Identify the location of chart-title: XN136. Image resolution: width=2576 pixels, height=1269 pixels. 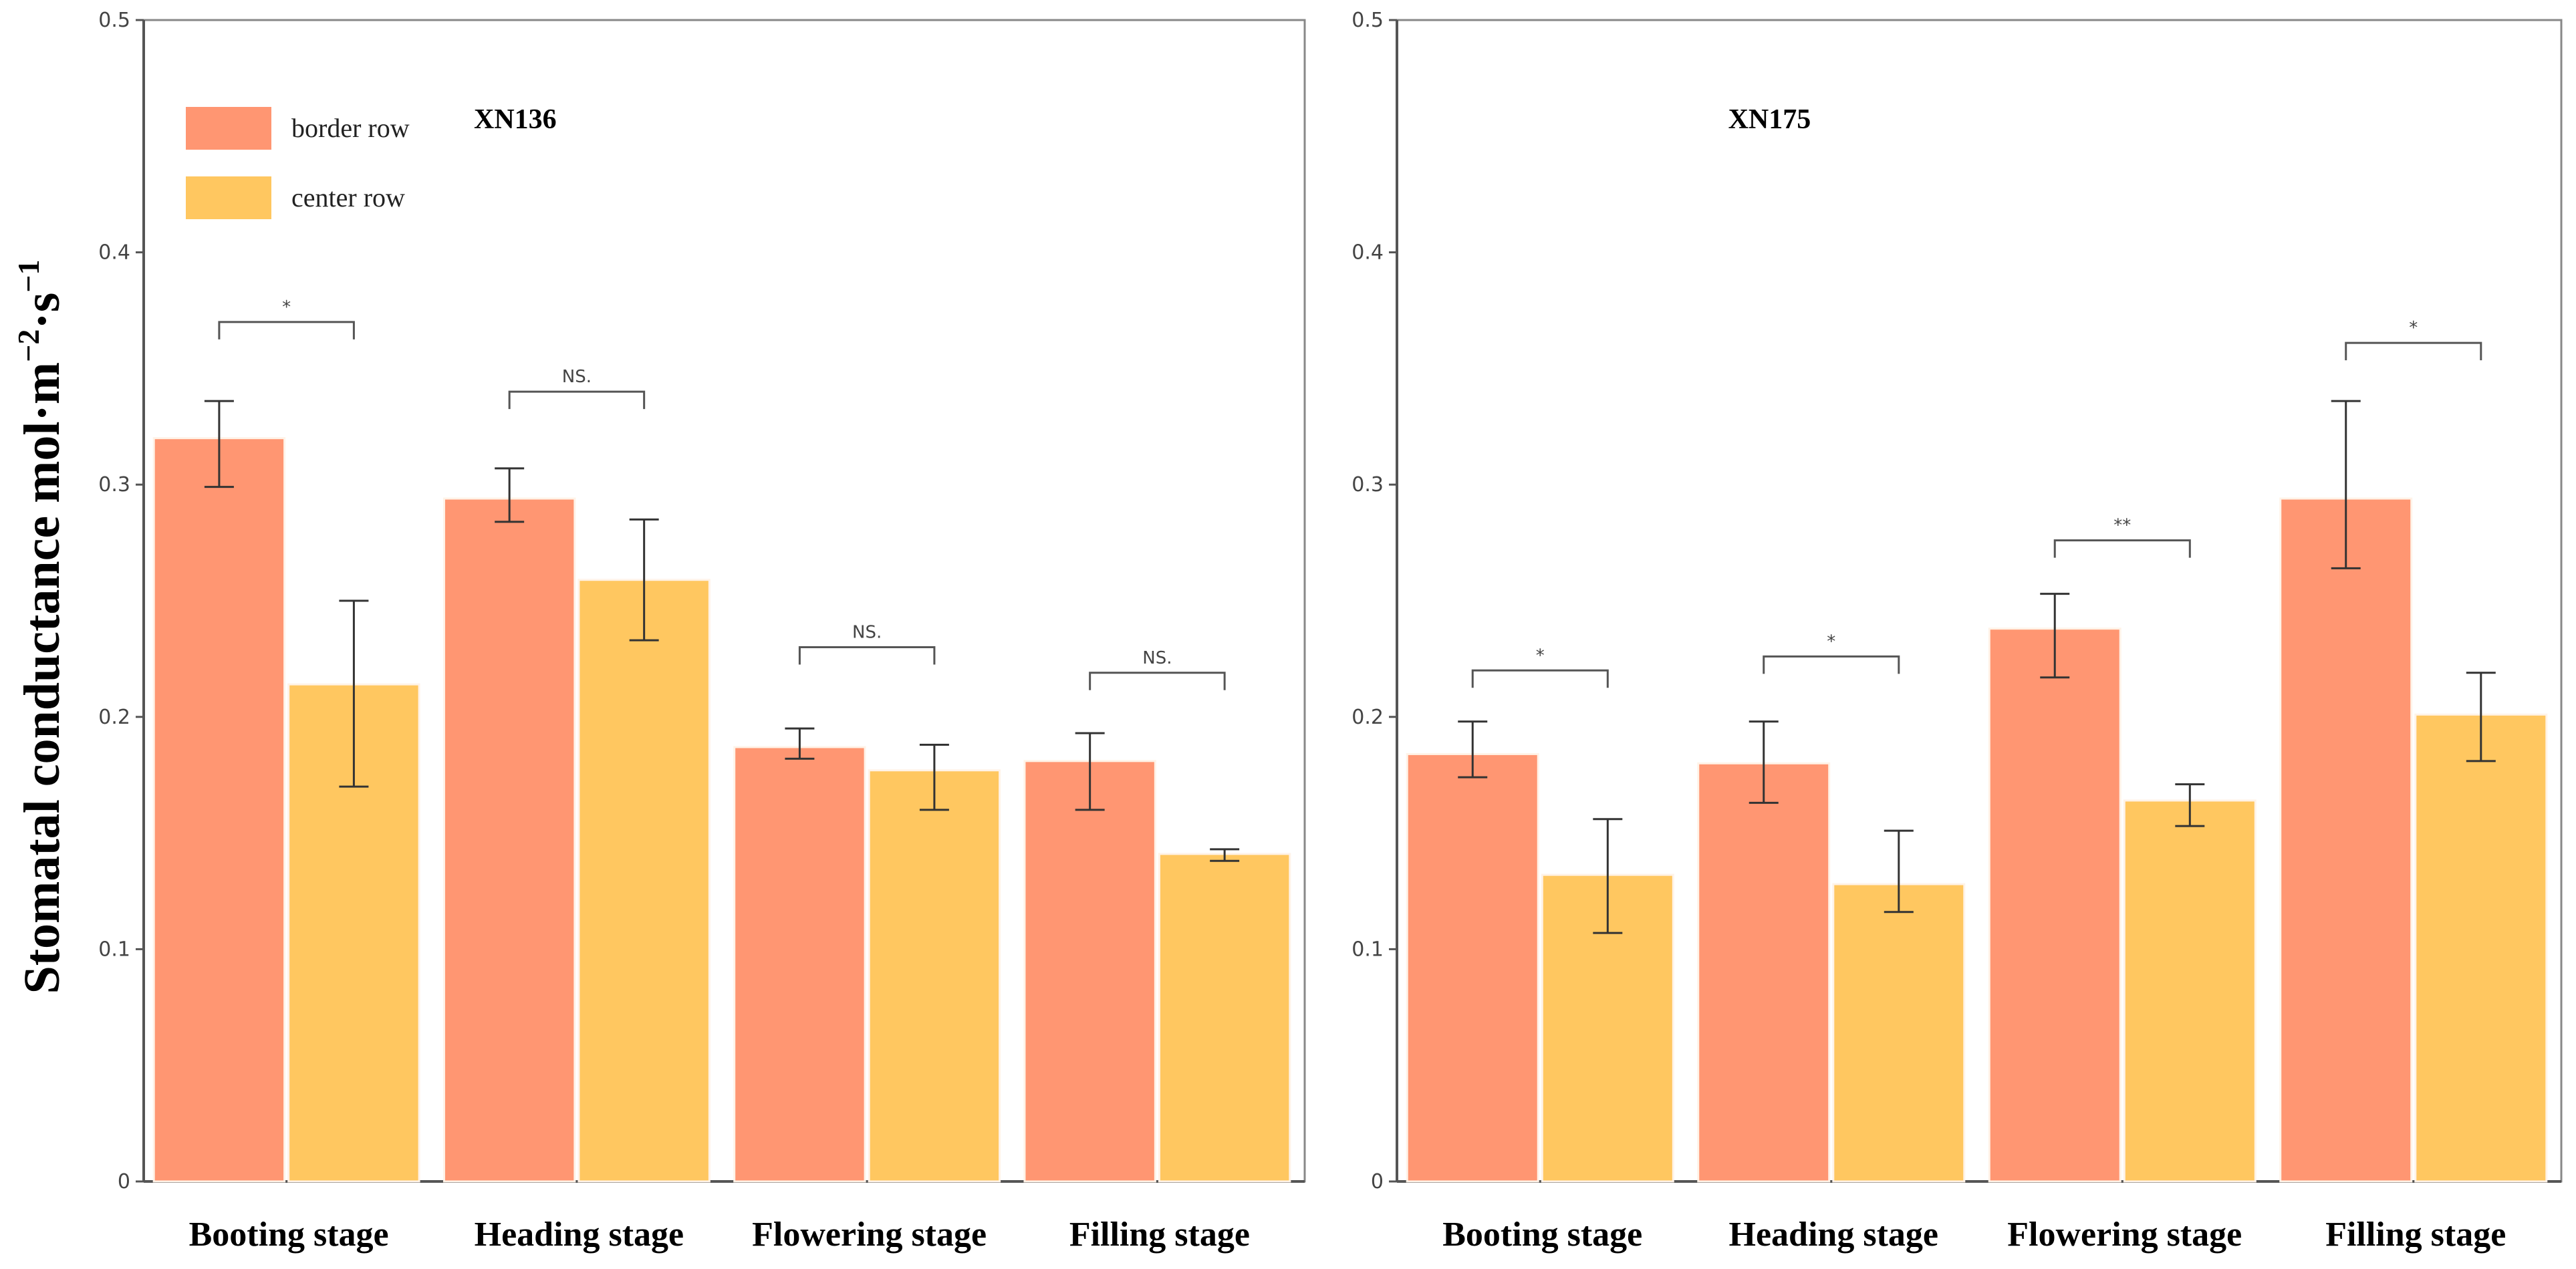
(515, 119).